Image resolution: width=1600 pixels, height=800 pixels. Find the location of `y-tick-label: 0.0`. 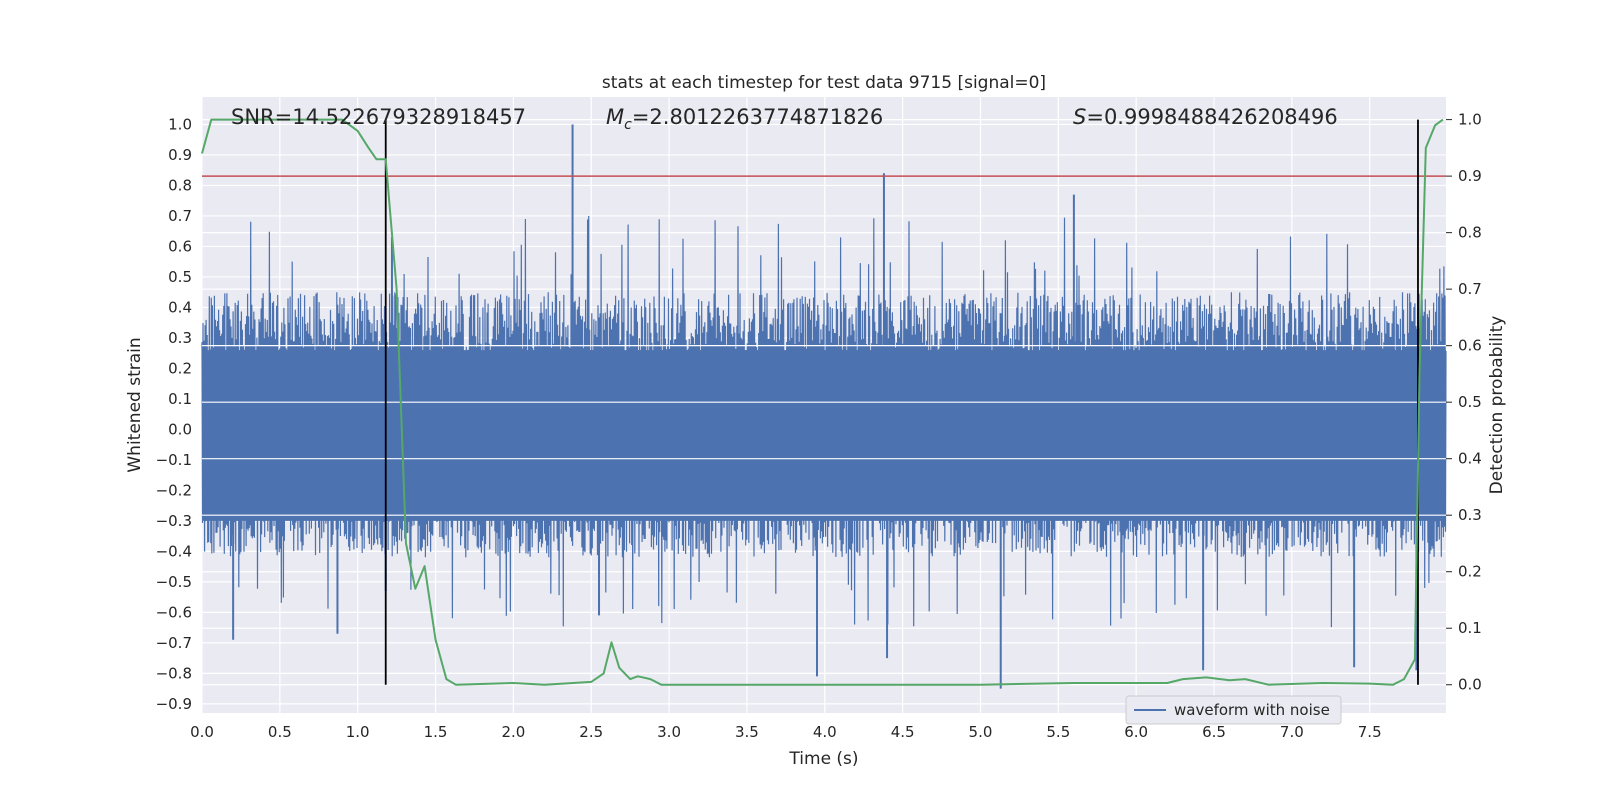

y-tick-label: 0.0 is located at coordinates (180, 429).